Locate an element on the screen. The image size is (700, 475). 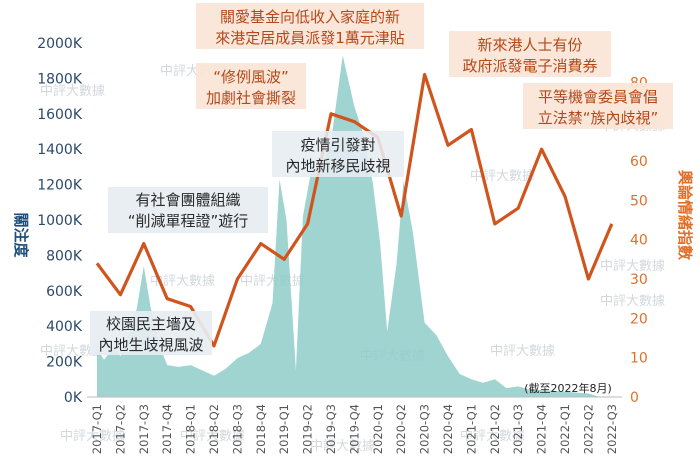
x-tick-label: 2018-Q3 is located at coordinates (237, 429).